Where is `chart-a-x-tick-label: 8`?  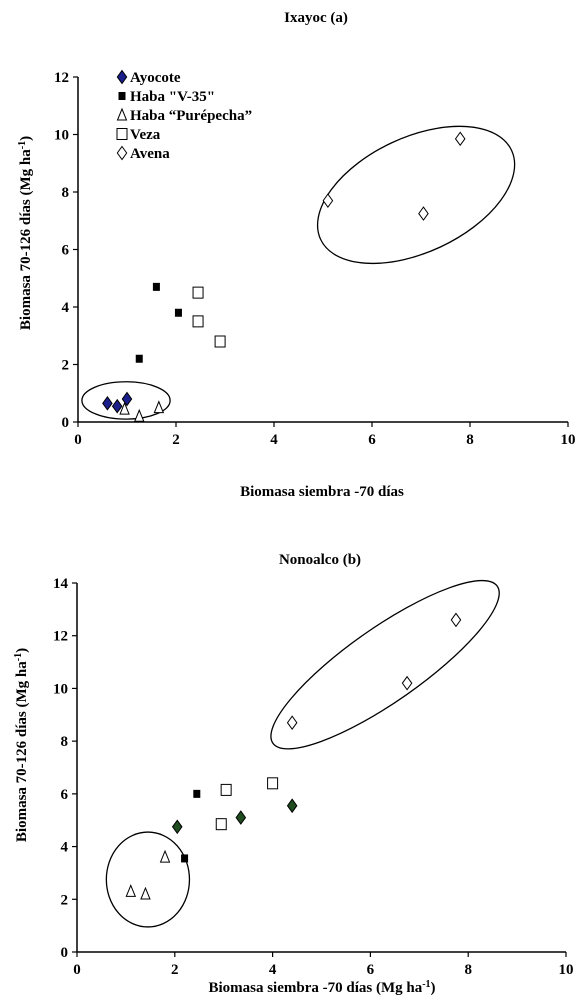 chart-a-x-tick-label: 8 is located at coordinates (470, 440).